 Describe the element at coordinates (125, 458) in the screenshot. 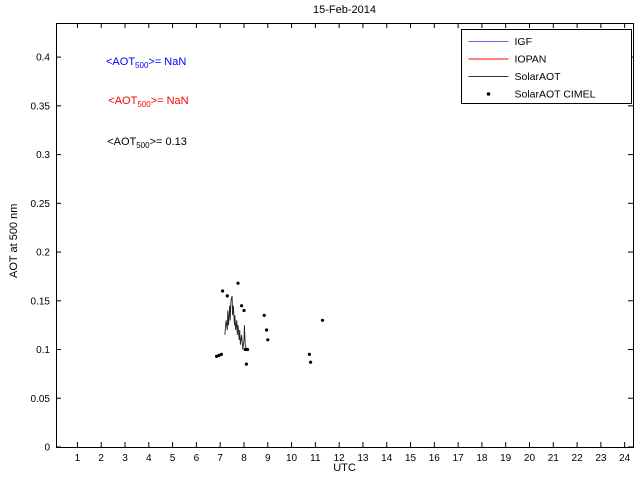

I see `x-tick-label: 3` at that location.